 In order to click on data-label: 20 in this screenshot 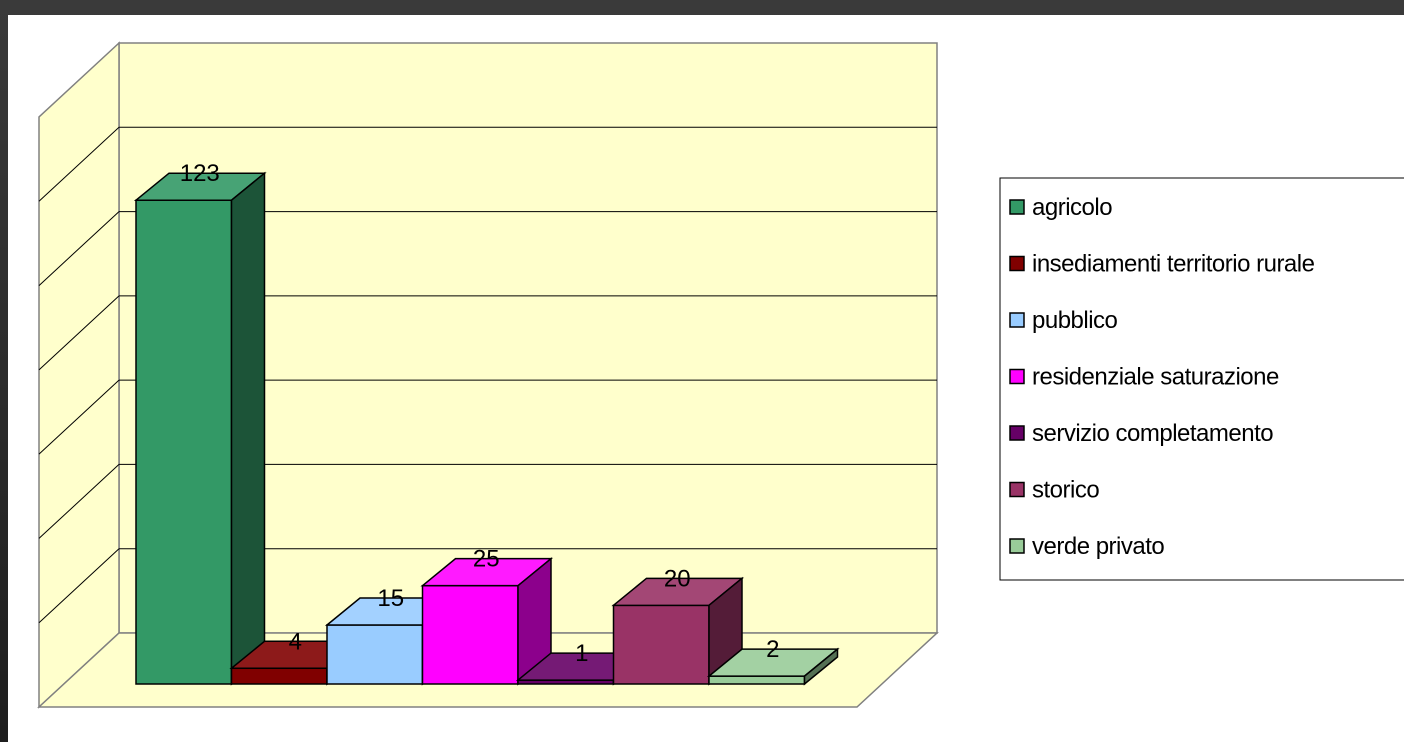, I will do `click(677, 578)`.